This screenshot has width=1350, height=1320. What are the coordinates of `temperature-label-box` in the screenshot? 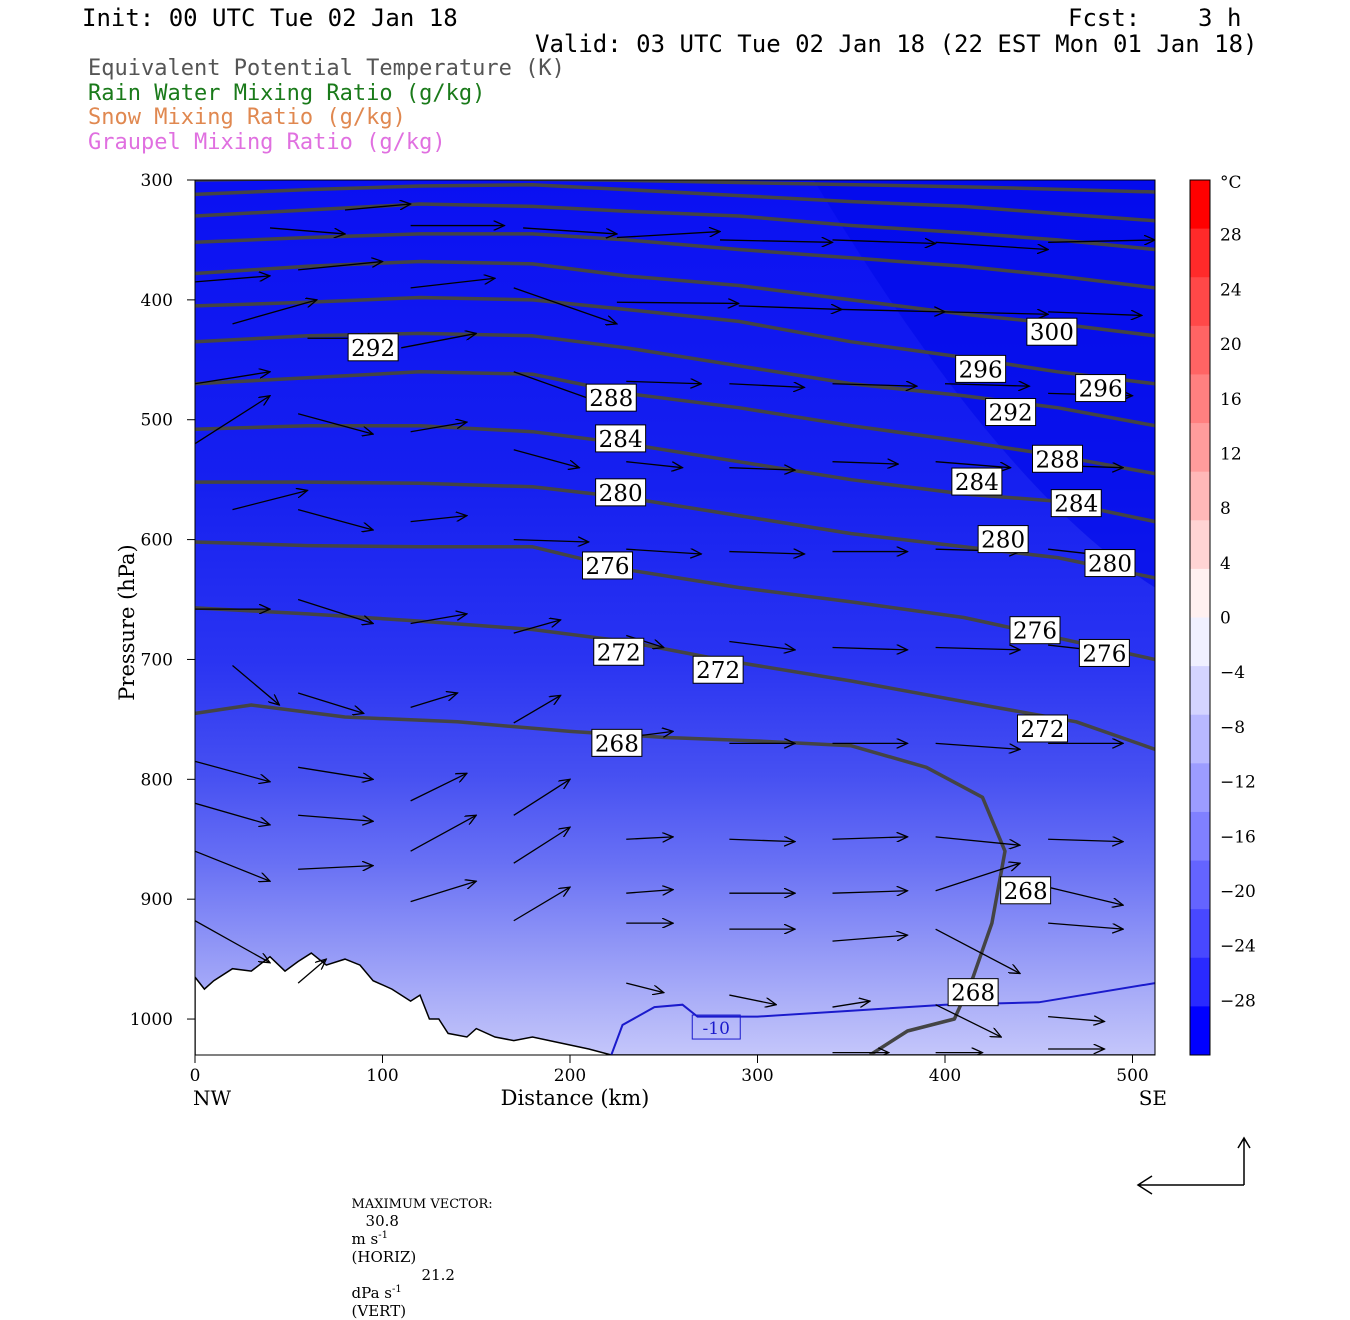 It's located at (716, 1027).